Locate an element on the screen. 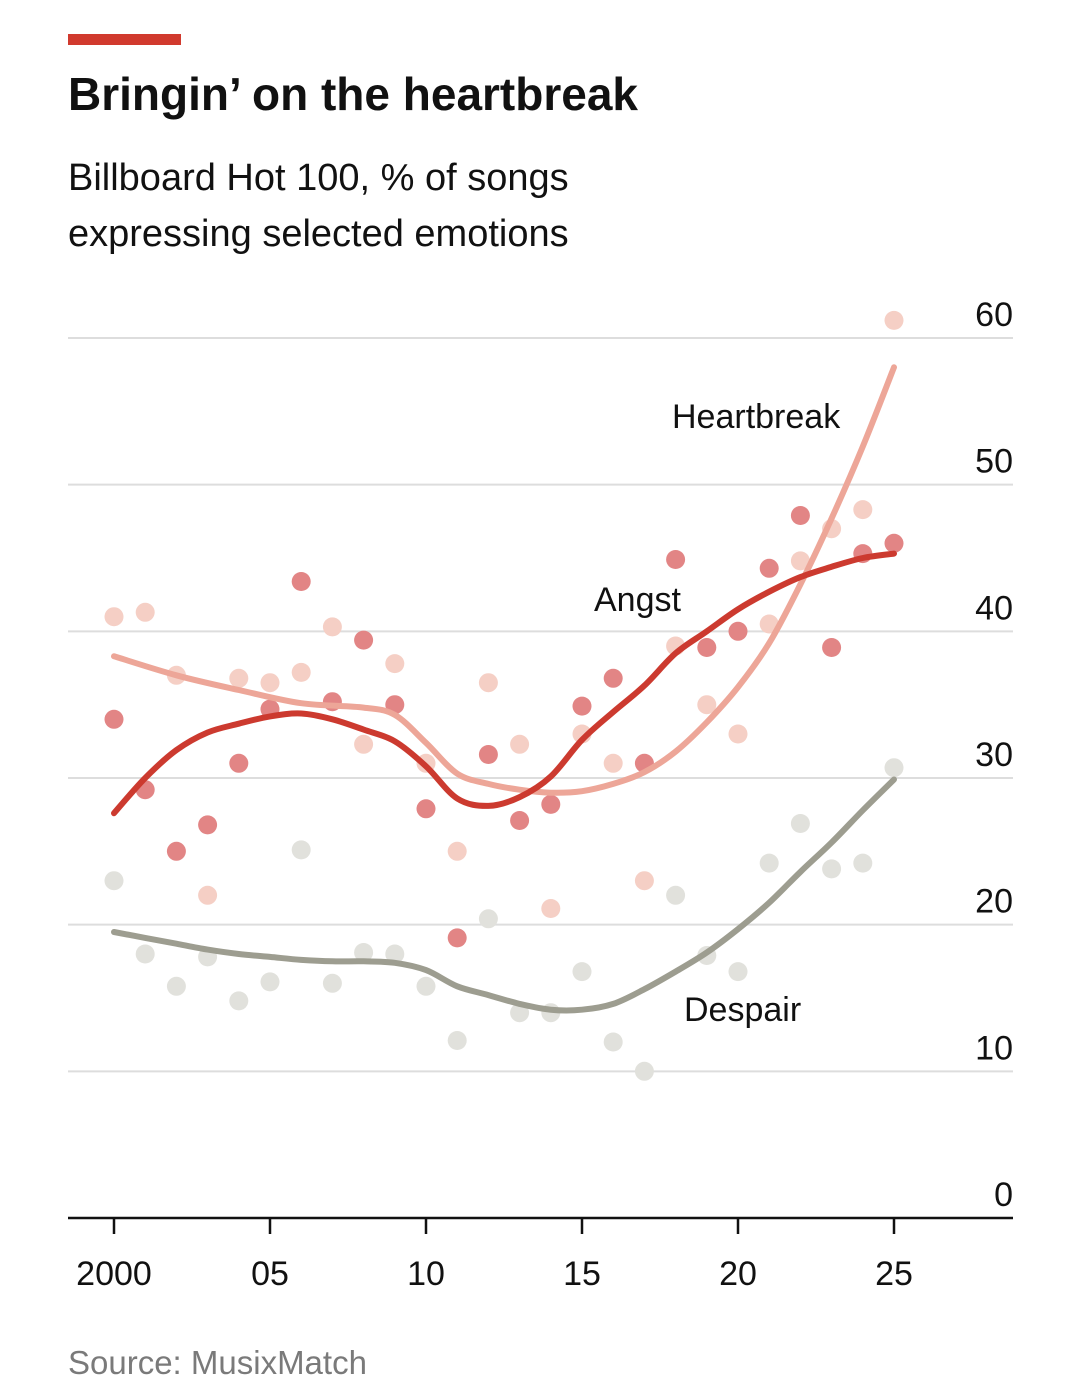  trend-line-angst is located at coordinates (504, 683).